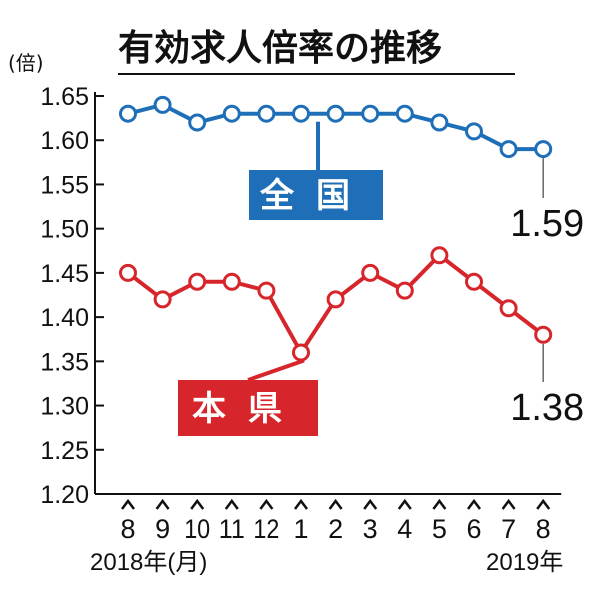 The width and height of the screenshot is (606, 600). I want to click on x-tick-label: 1, so click(300, 529).